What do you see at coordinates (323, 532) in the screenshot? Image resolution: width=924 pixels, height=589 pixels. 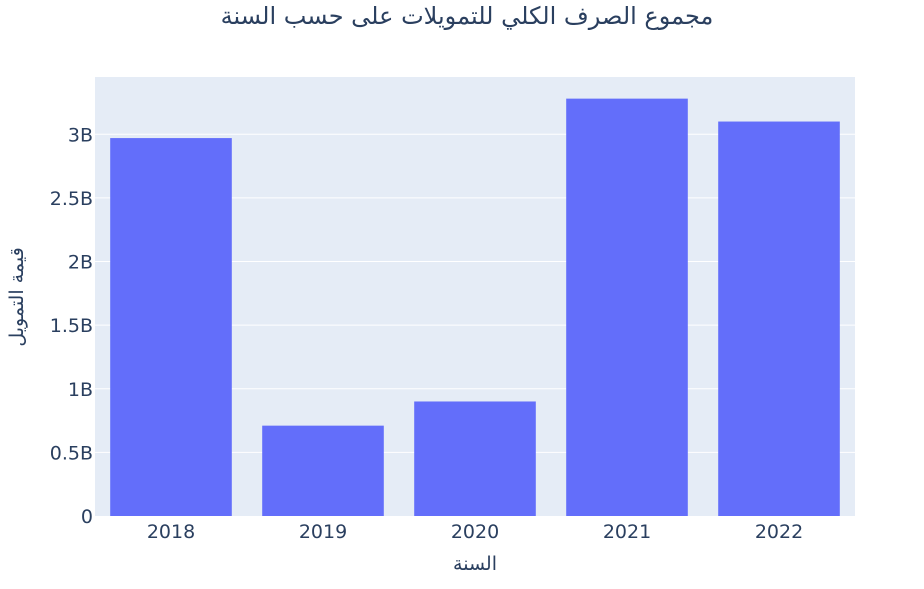 I see `x-tick-label: 2019` at bounding box center [323, 532].